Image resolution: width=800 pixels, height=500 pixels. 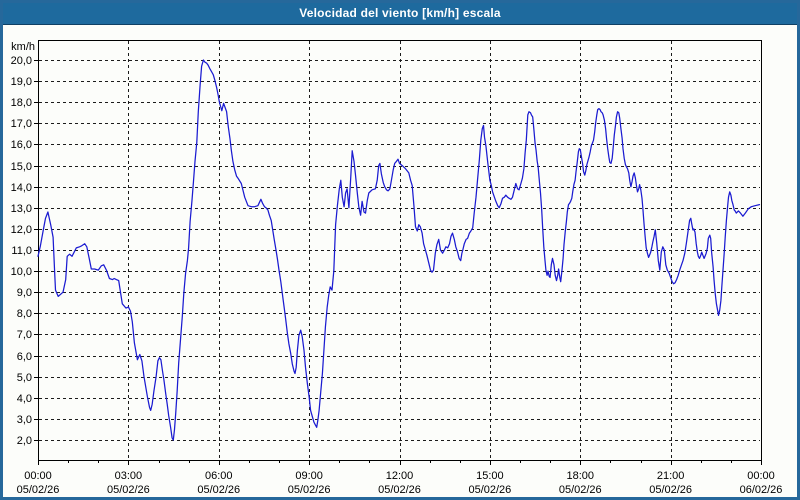 I want to click on y-tick-label: 15,0, so click(x=21, y=167).